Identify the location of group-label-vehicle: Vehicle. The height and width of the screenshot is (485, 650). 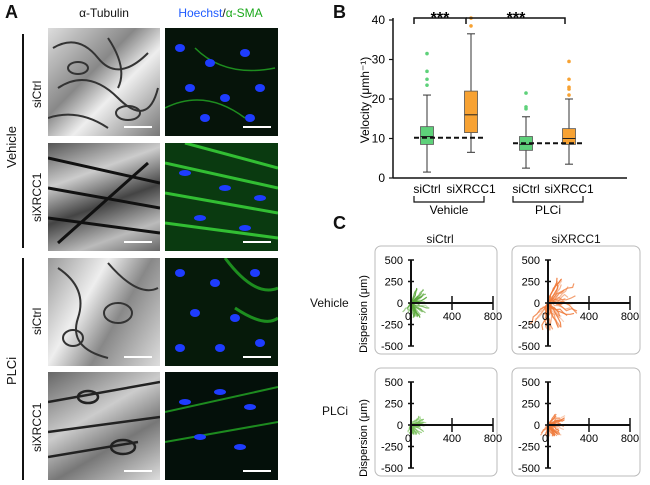
(11, 147).